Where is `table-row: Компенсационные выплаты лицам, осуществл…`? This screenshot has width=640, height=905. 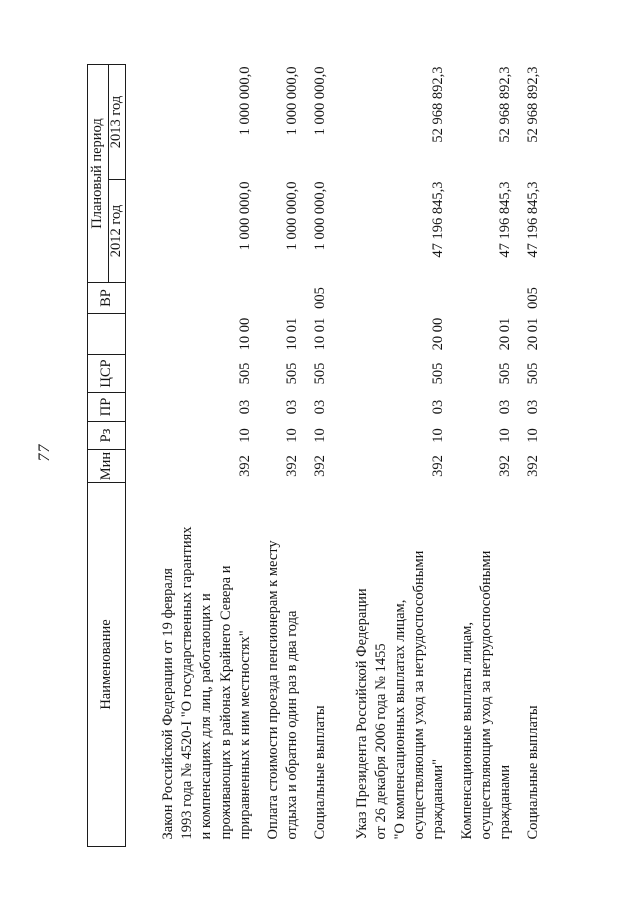
table-row: Компенсационные выплаты лицам, осуществл… is located at coordinates (482, 455).